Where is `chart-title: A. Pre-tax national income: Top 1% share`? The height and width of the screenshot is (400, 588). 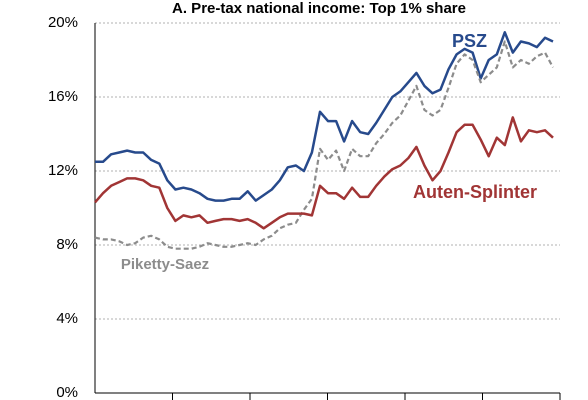
chart-title: A. Pre-tax national income: Top 1% share is located at coordinates (319, 8).